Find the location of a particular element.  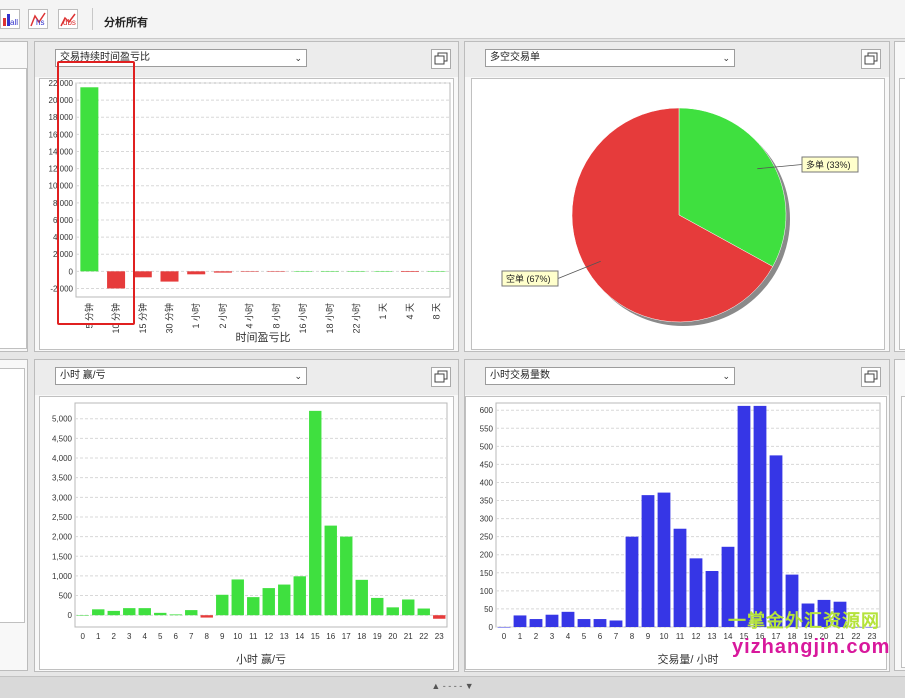

dbs-chart-icon: dbs is located at coordinates (68, 19).